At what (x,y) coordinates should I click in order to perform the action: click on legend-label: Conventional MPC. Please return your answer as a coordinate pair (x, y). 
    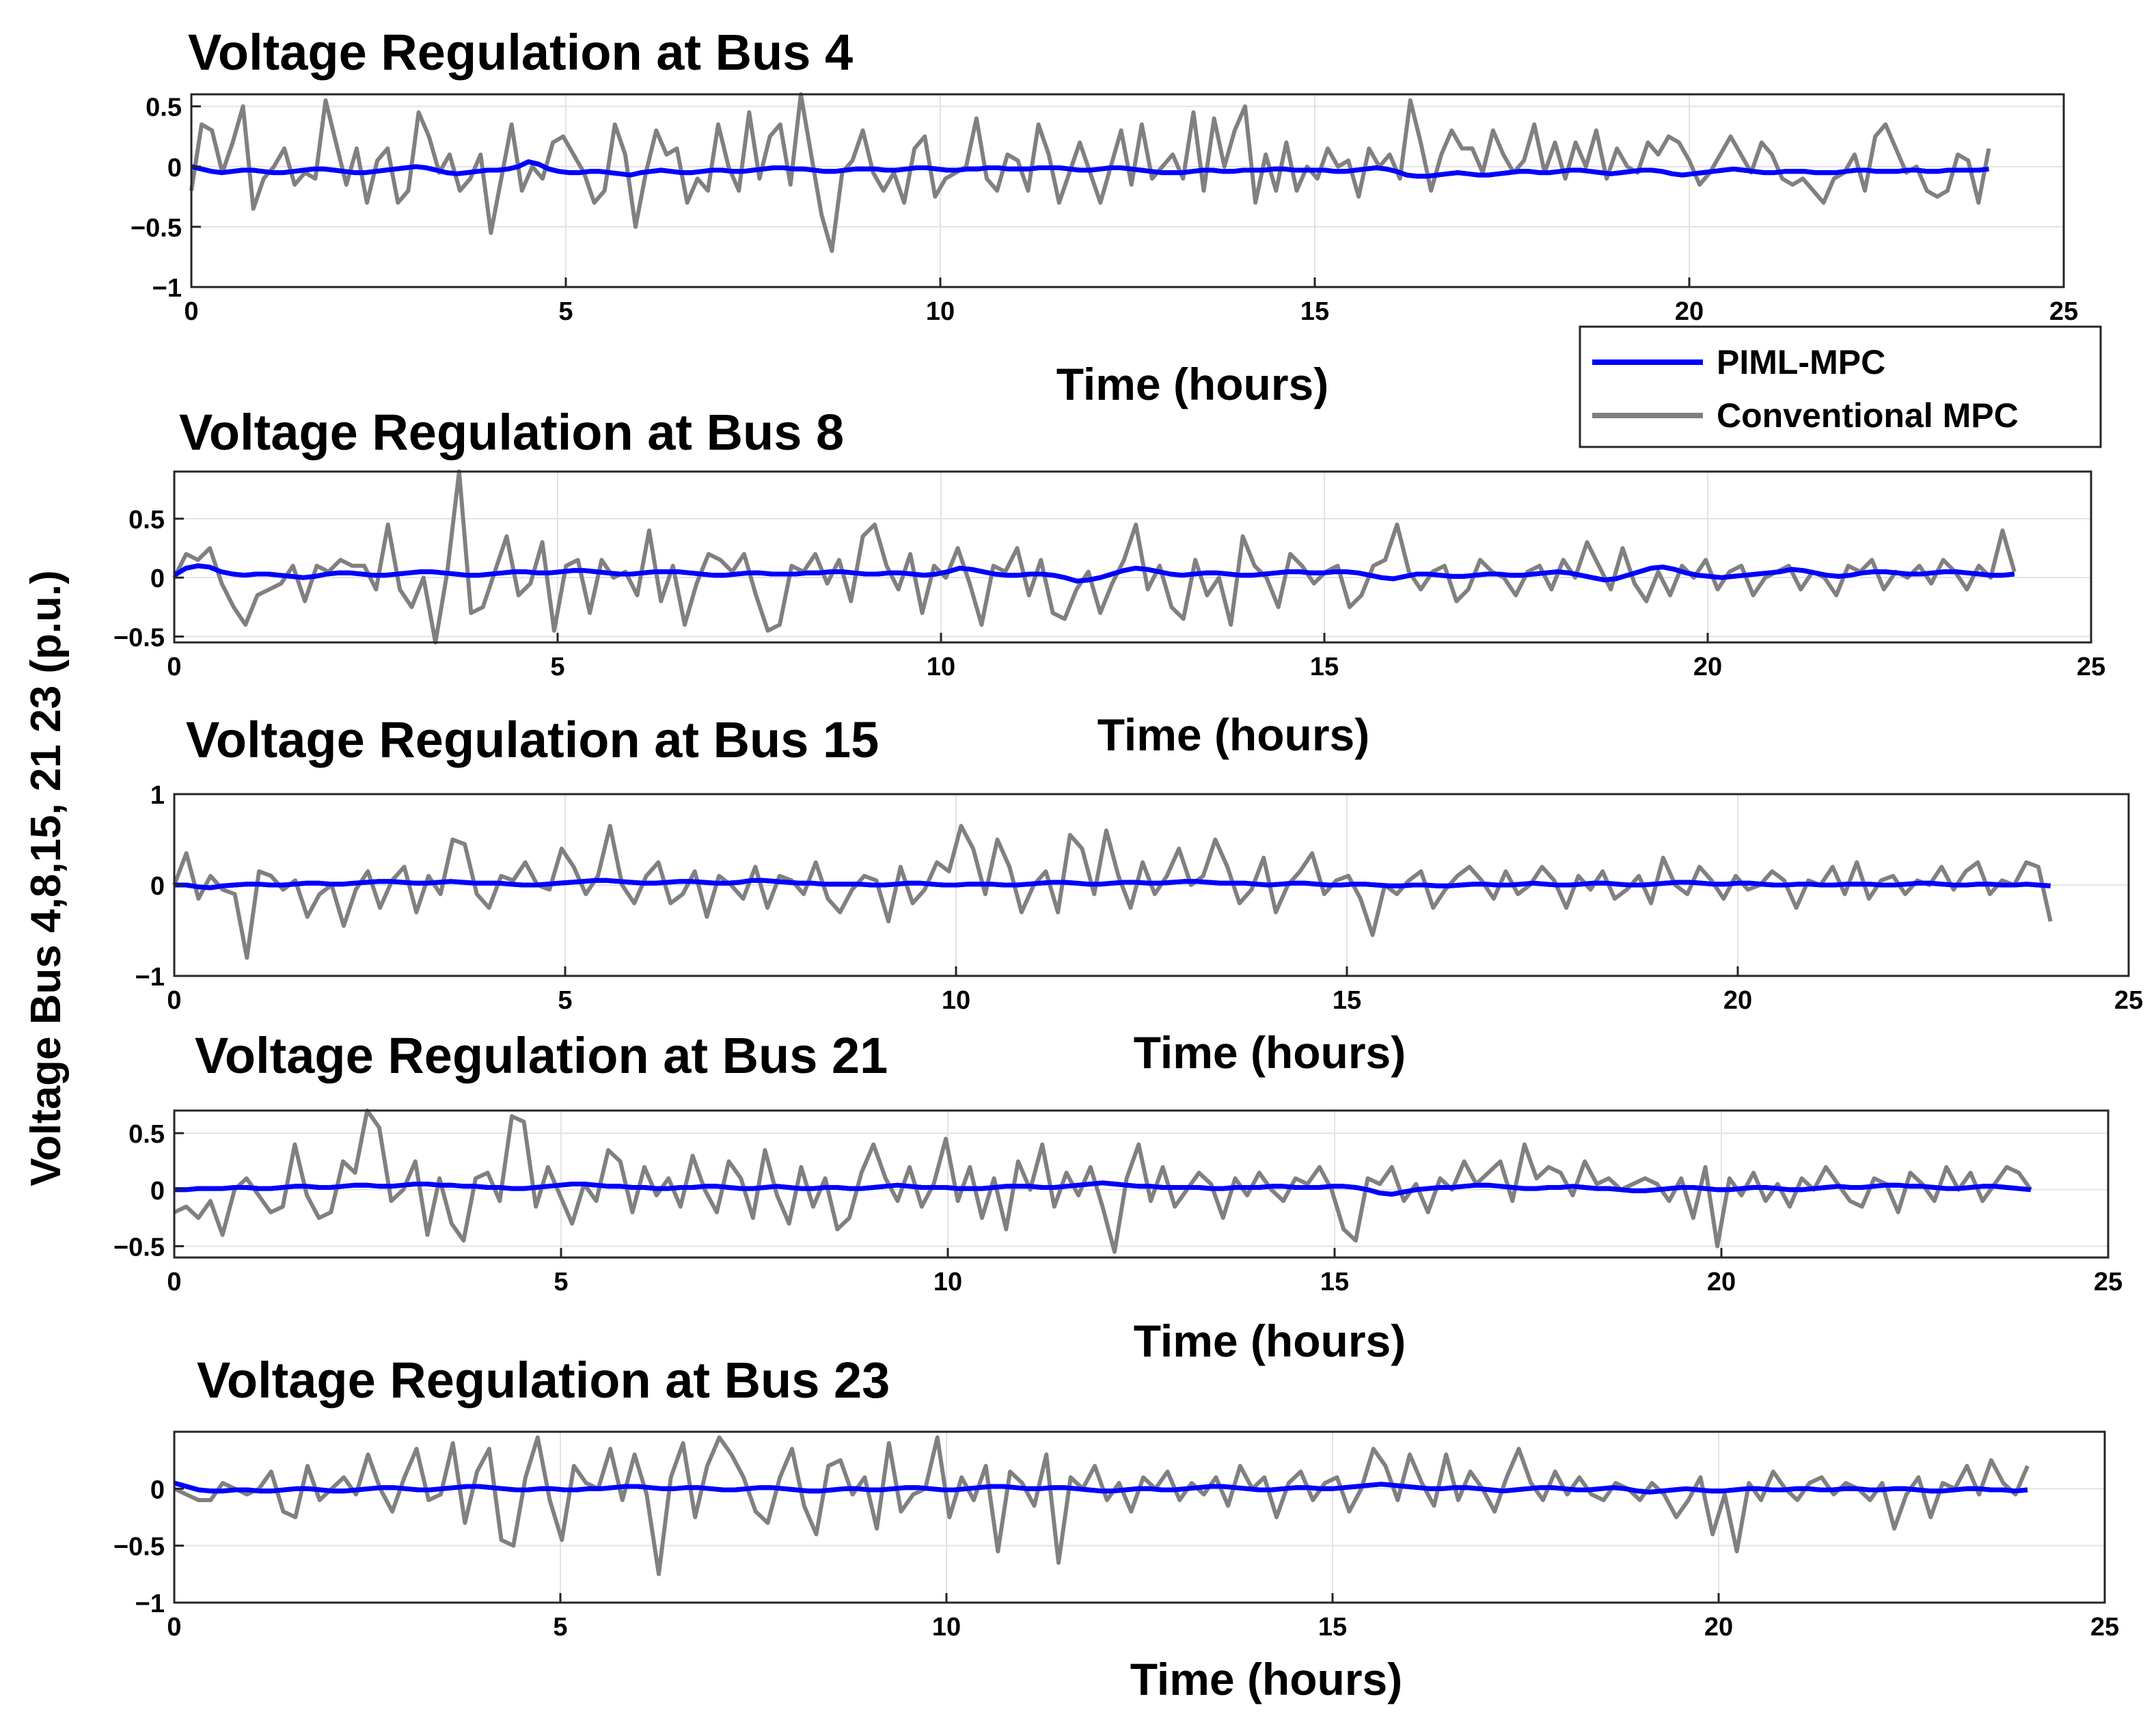
    Looking at the image, I should click on (1868, 415).